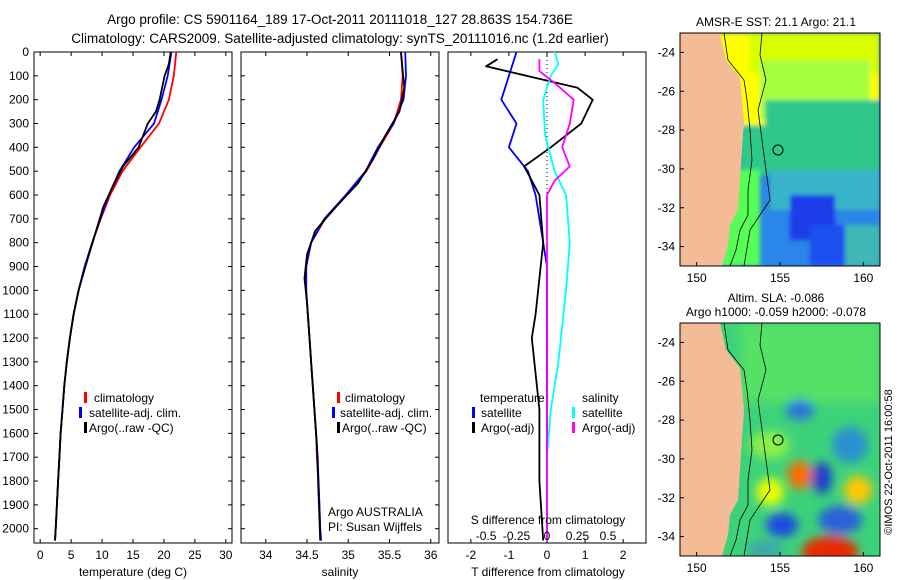 The image size is (900, 580). Describe the element at coordinates (386, 413) in the screenshot. I see `legend-label-satellite: satellite-adj. clim.` at that location.